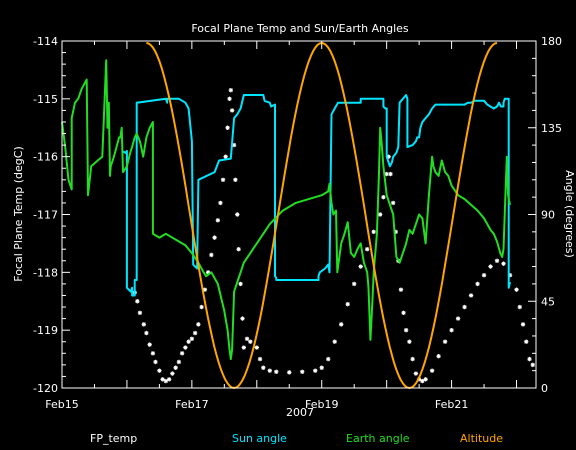  I want to click on x-tick-label: Feb15, so click(61, 404).